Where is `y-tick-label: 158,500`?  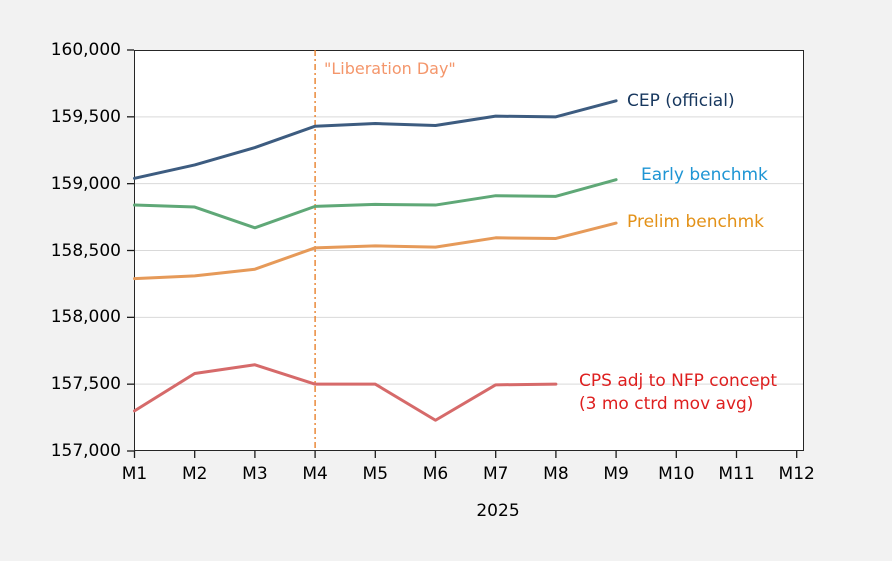 y-tick-label: 158,500 is located at coordinates (85, 250).